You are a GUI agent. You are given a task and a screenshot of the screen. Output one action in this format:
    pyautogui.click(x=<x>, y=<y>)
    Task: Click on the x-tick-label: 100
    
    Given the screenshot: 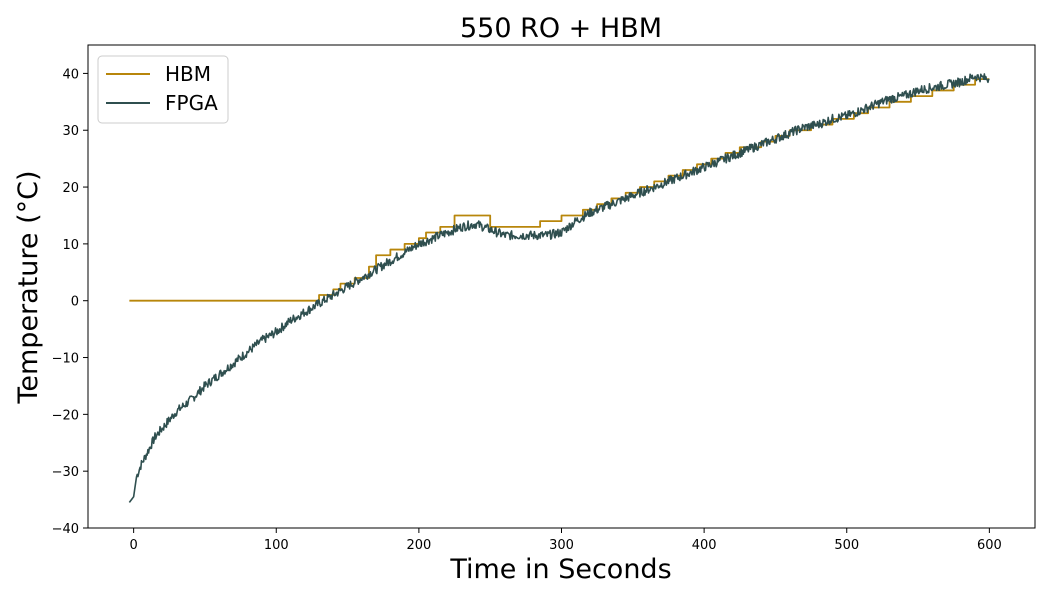 What is the action you would take?
    pyautogui.click(x=276, y=545)
    